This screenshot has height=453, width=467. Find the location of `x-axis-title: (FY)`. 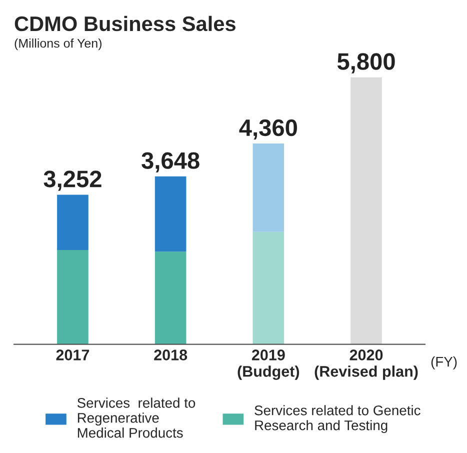

x-axis-title: (FY) is located at coordinates (444, 363).